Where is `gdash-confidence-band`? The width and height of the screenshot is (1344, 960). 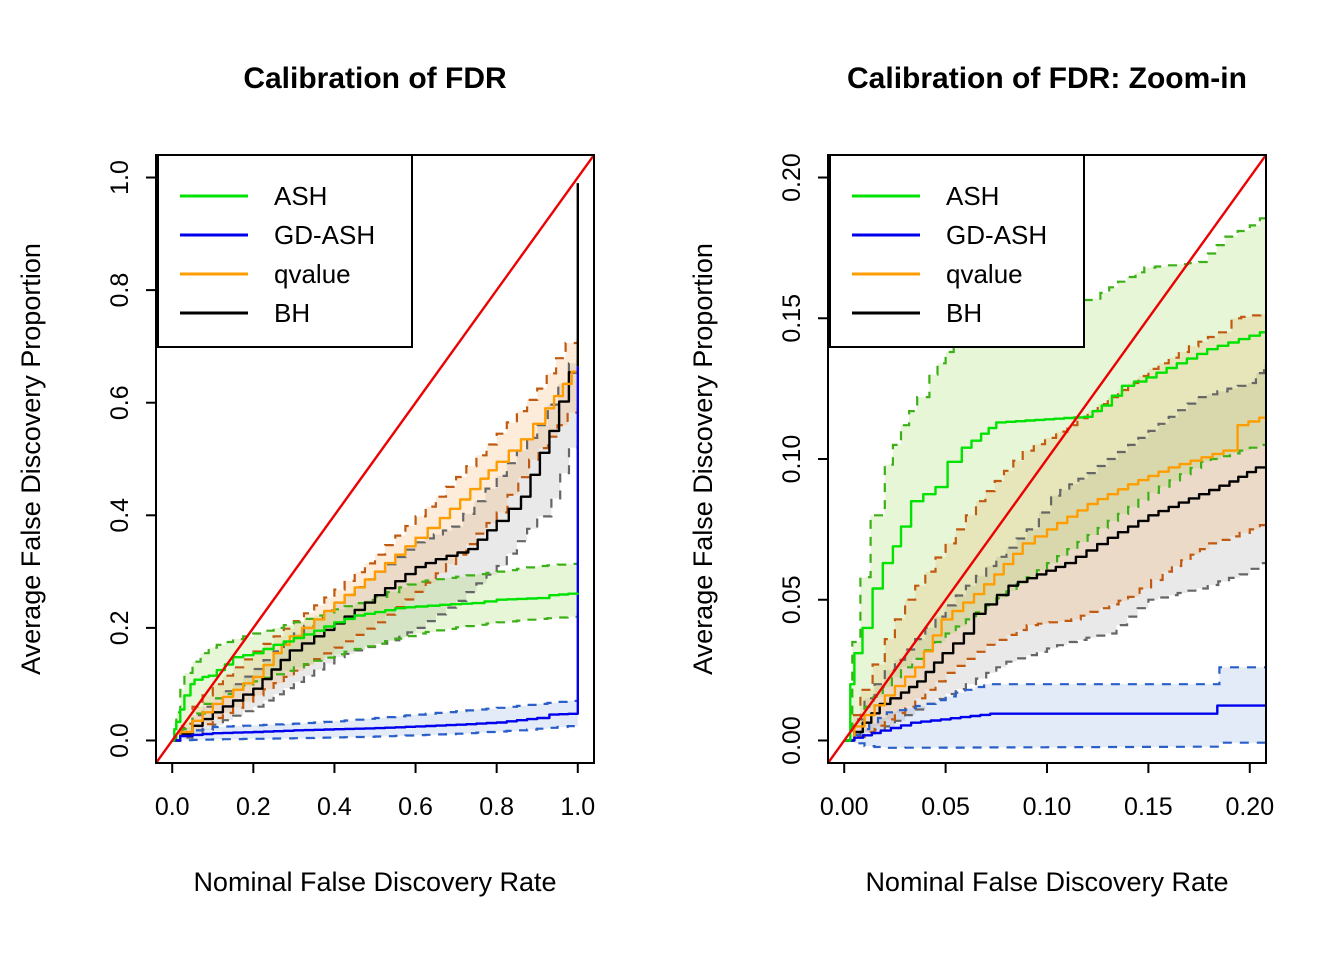
gdash-confidence-band is located at coordinates (1055, 707).